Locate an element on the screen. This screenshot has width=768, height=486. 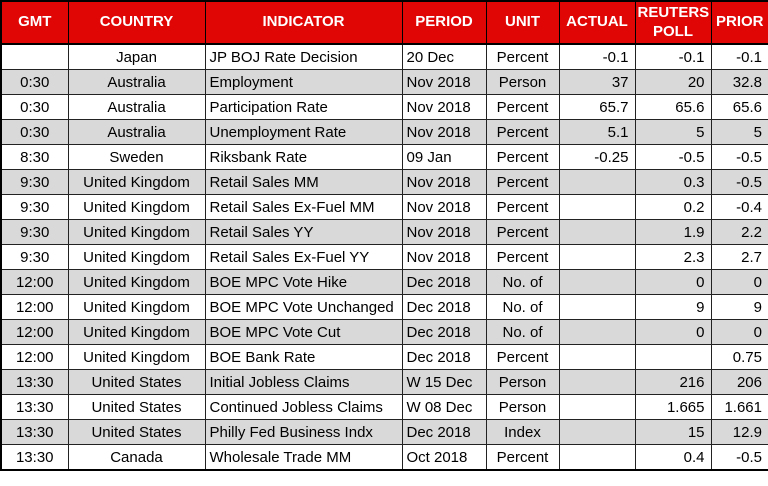
cell-indicator: Retail Sales YY is located at coordinates (303, 232).